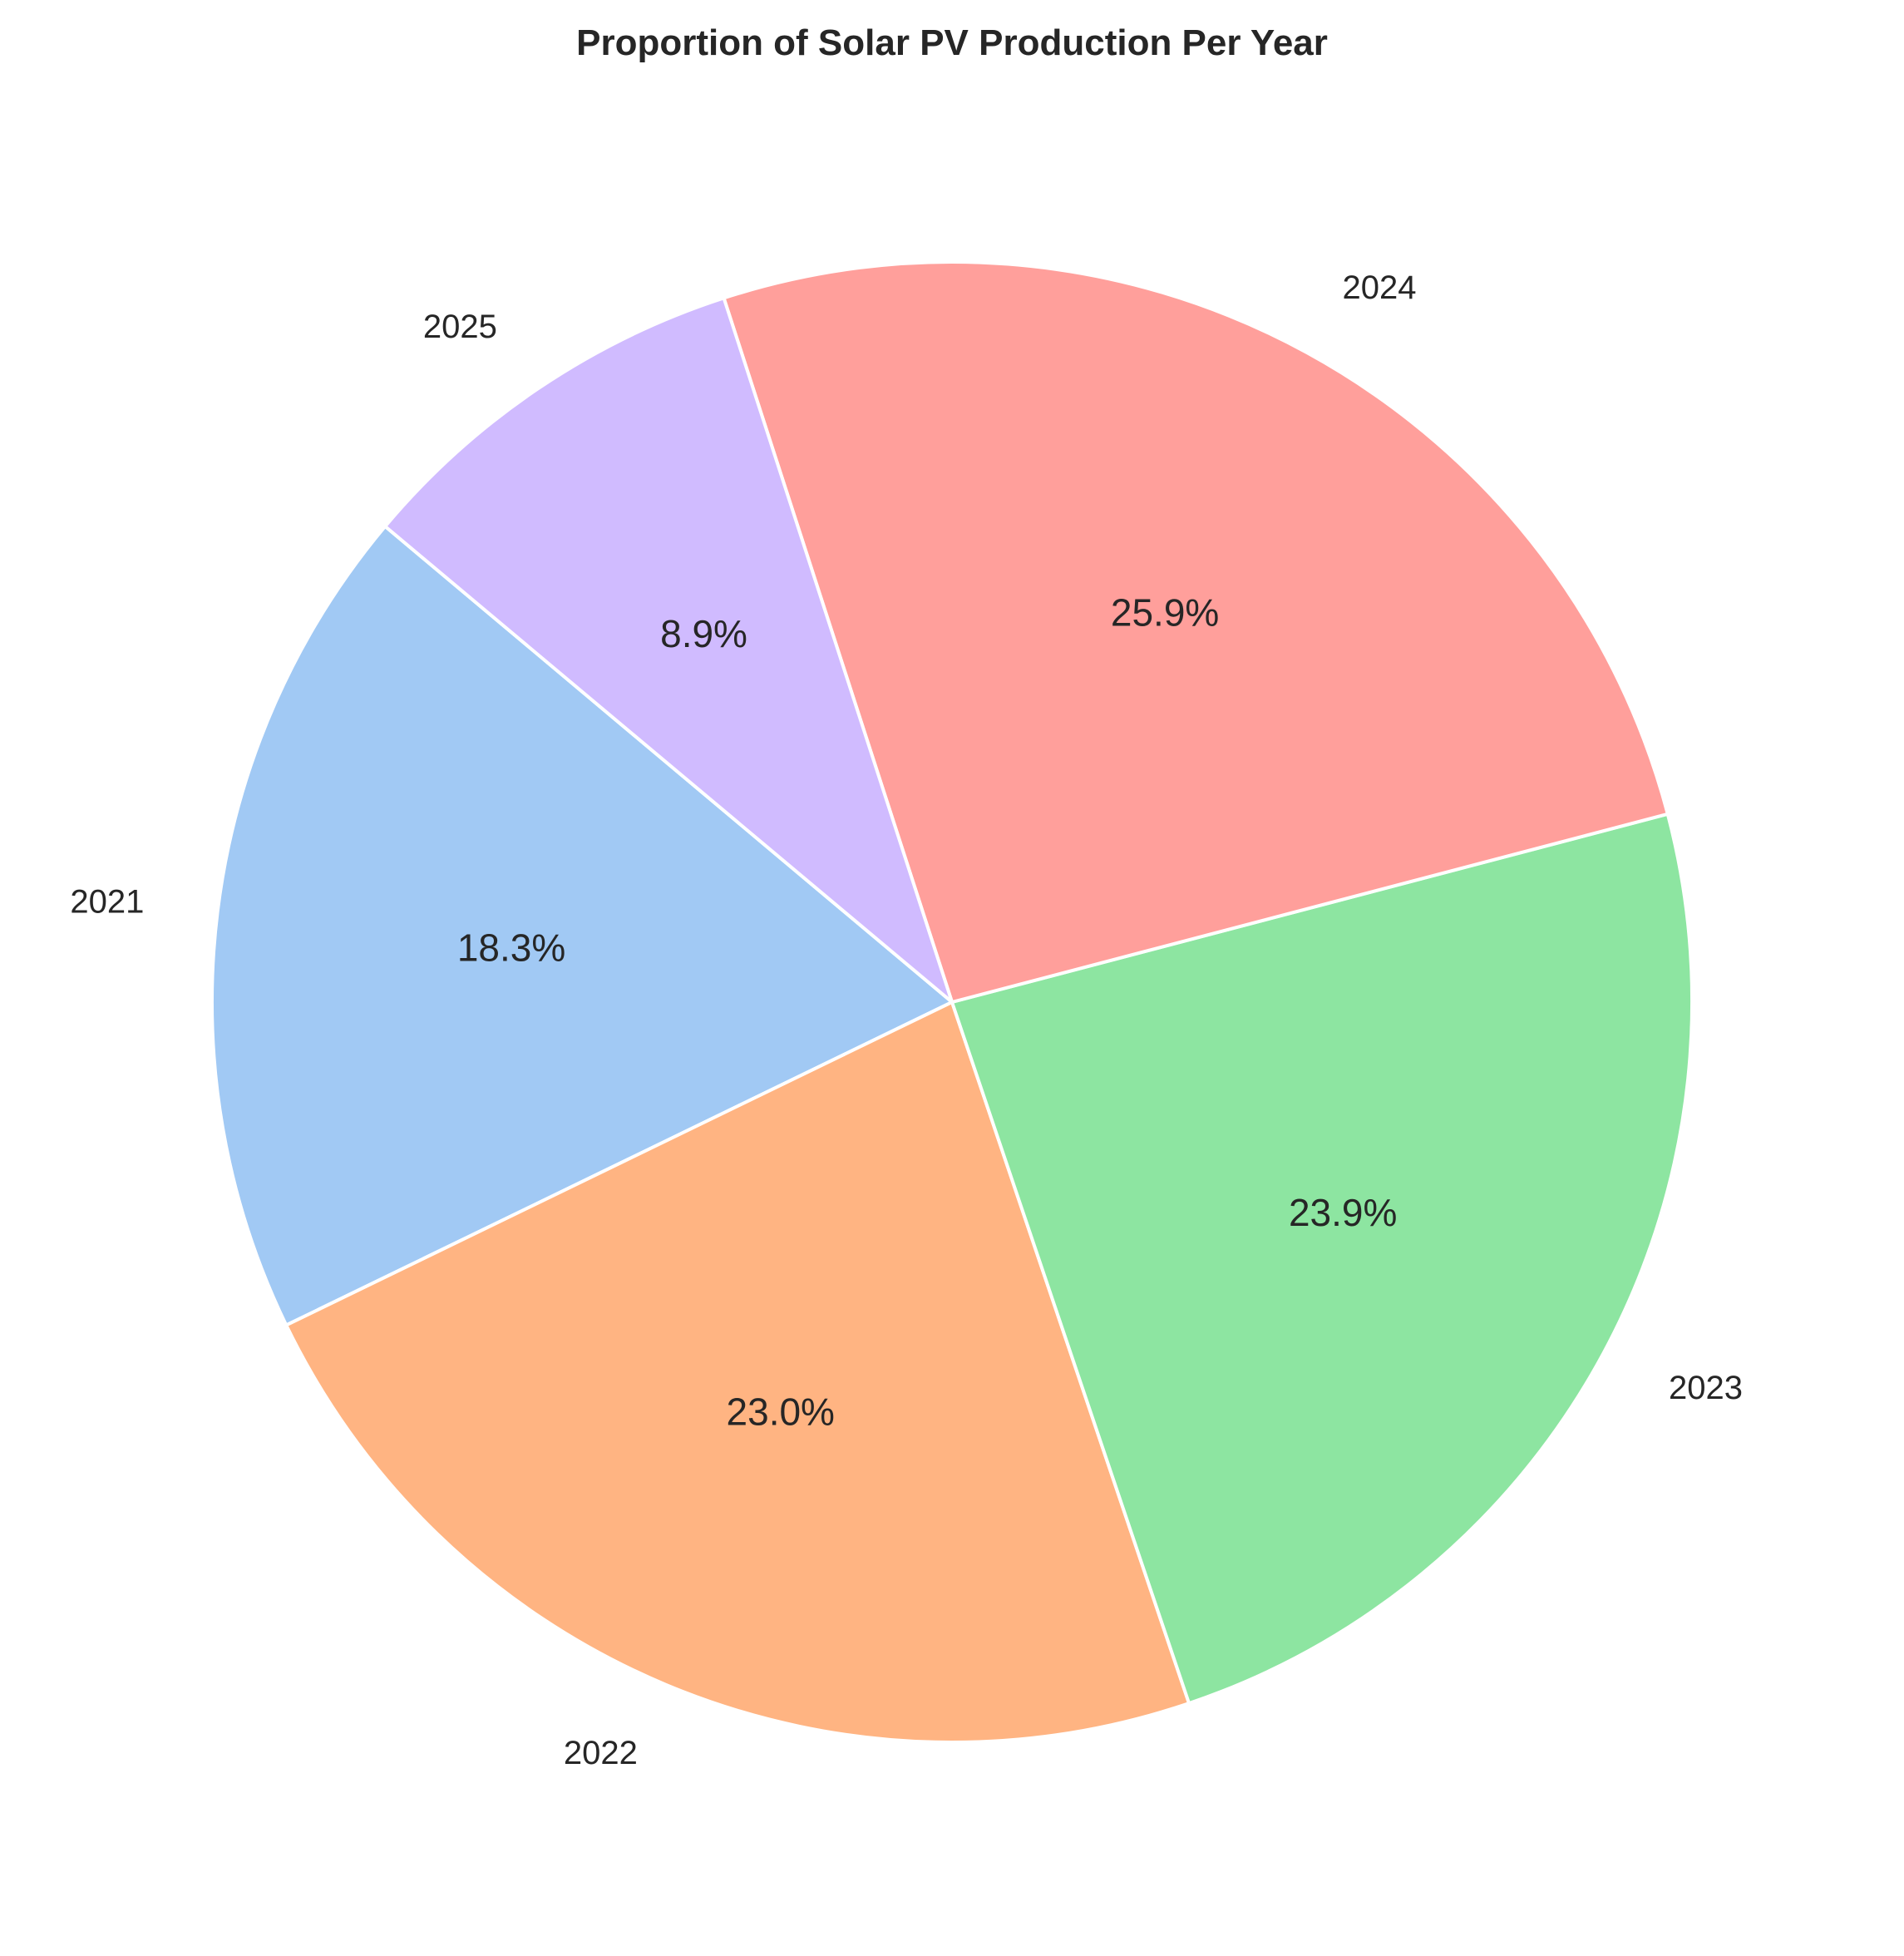  I want to click on pie-slice-2025, so click(668, 650).